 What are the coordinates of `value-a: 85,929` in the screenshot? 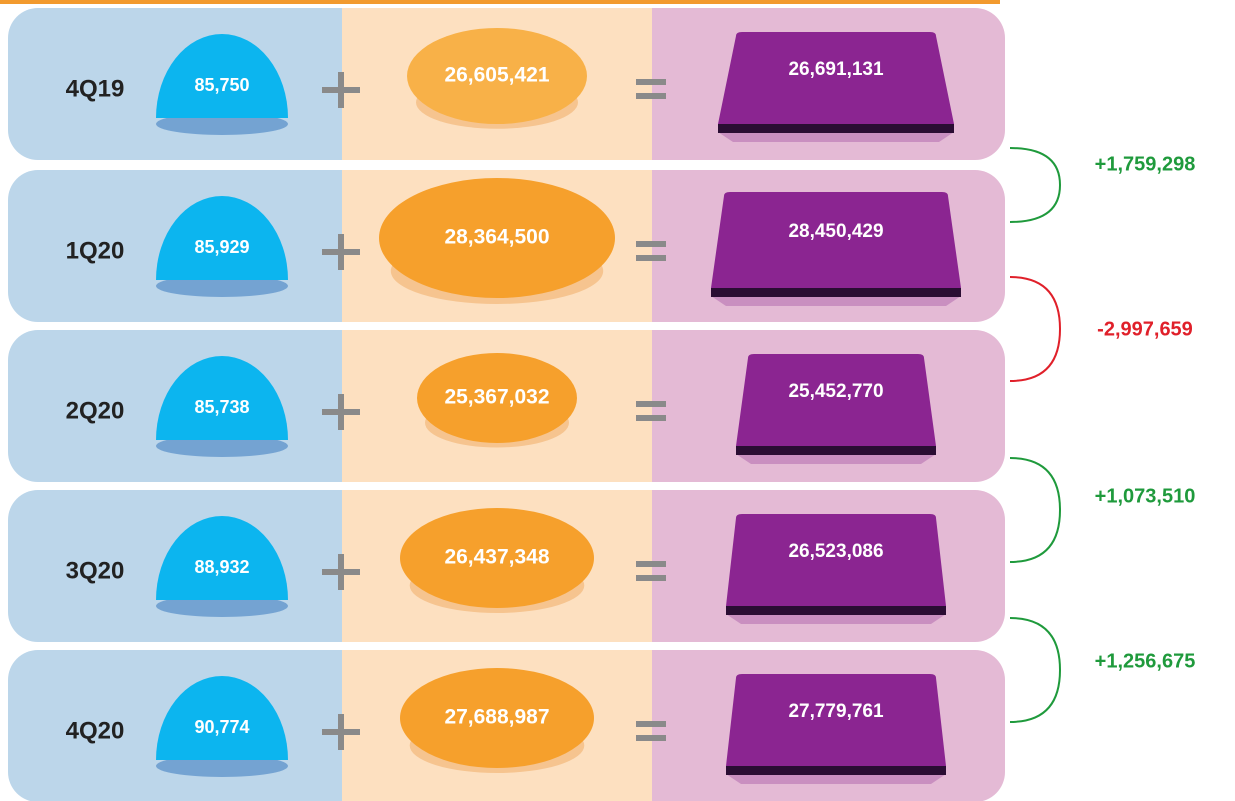 It's located at (221, 247).